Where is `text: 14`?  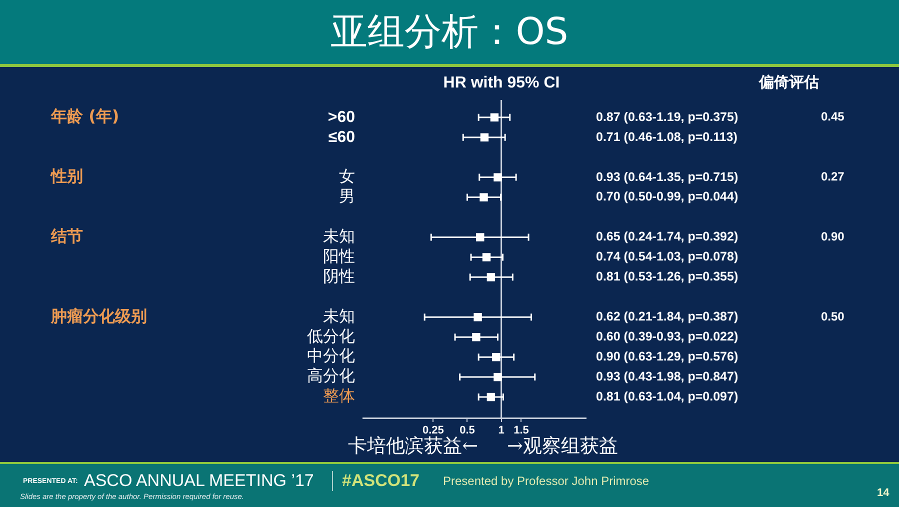
text: 14 is located at coordinates (883, 493).